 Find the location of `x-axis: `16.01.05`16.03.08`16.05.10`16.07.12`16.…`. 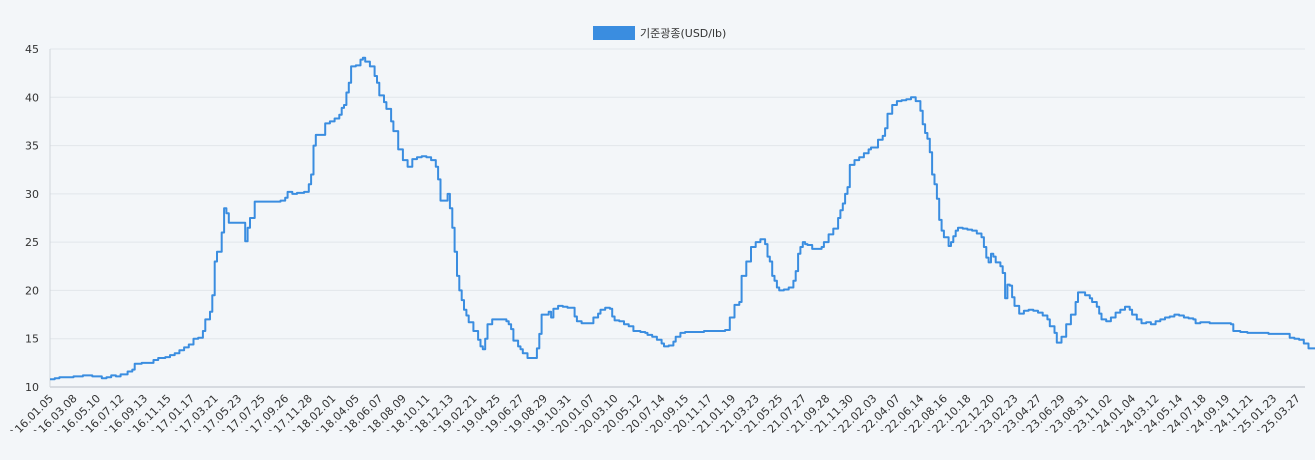

x-axis: `16.01.05`16.03.08`16.05.10`16.07.12`16.… is located at coordinates (655, 416).